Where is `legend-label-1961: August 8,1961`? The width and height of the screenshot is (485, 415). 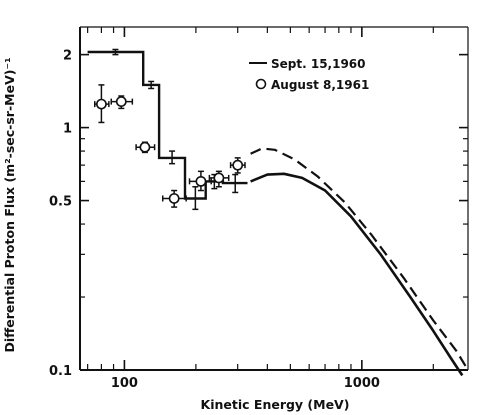
legend-label-1961: August 8,1961 is located at coordinates (320, 85).